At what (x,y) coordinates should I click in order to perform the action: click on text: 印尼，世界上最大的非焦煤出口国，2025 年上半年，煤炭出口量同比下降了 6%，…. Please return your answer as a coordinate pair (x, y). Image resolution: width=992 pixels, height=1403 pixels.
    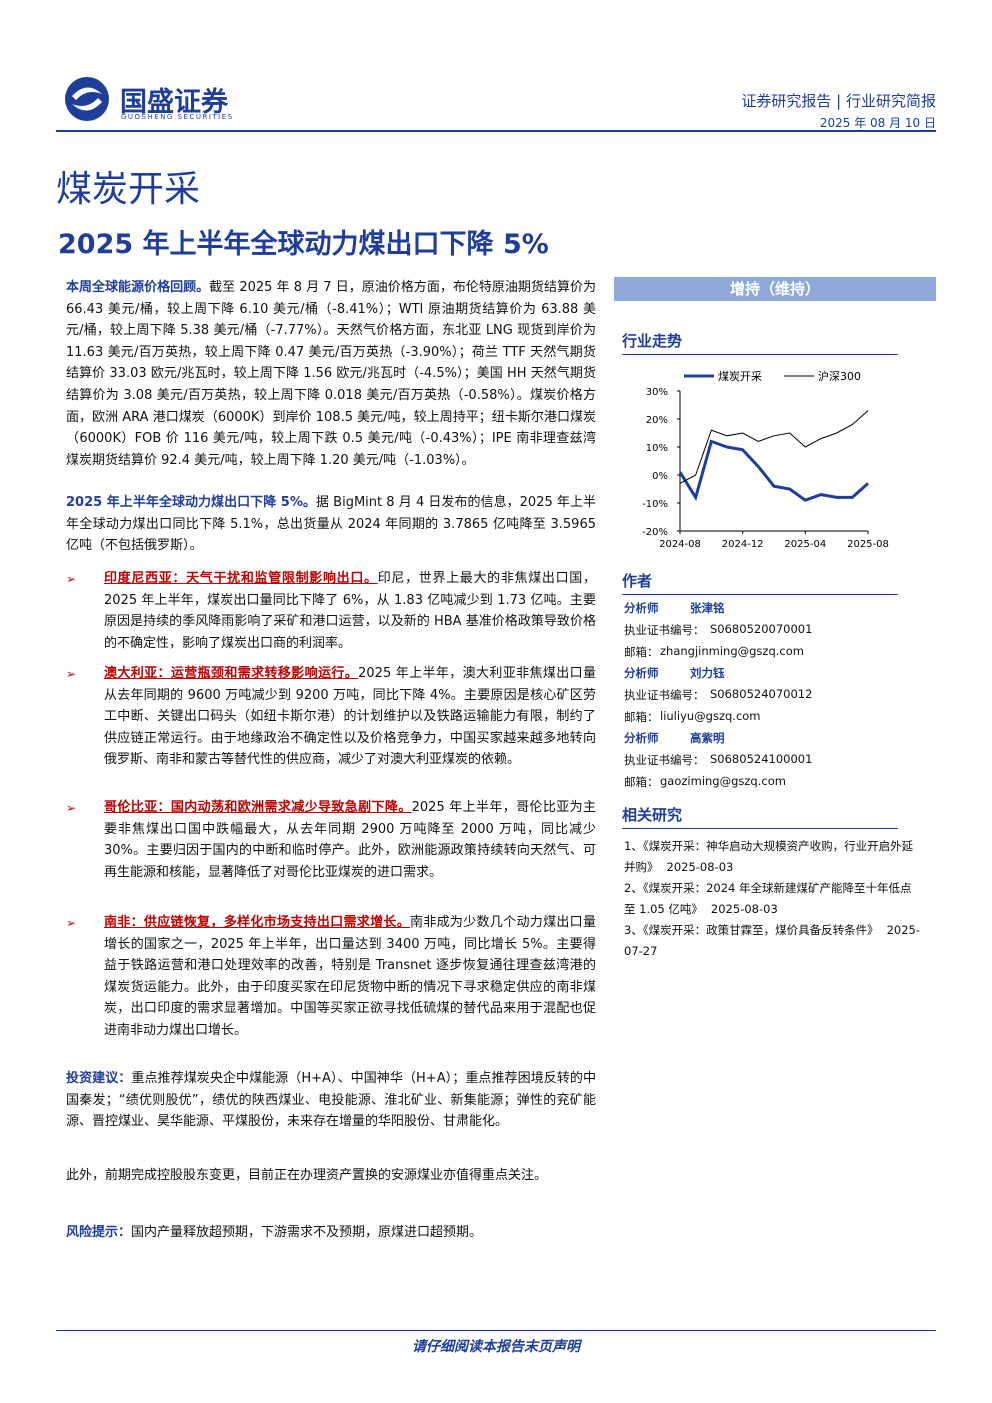
    Looking at the image, I should click on (350, 611).